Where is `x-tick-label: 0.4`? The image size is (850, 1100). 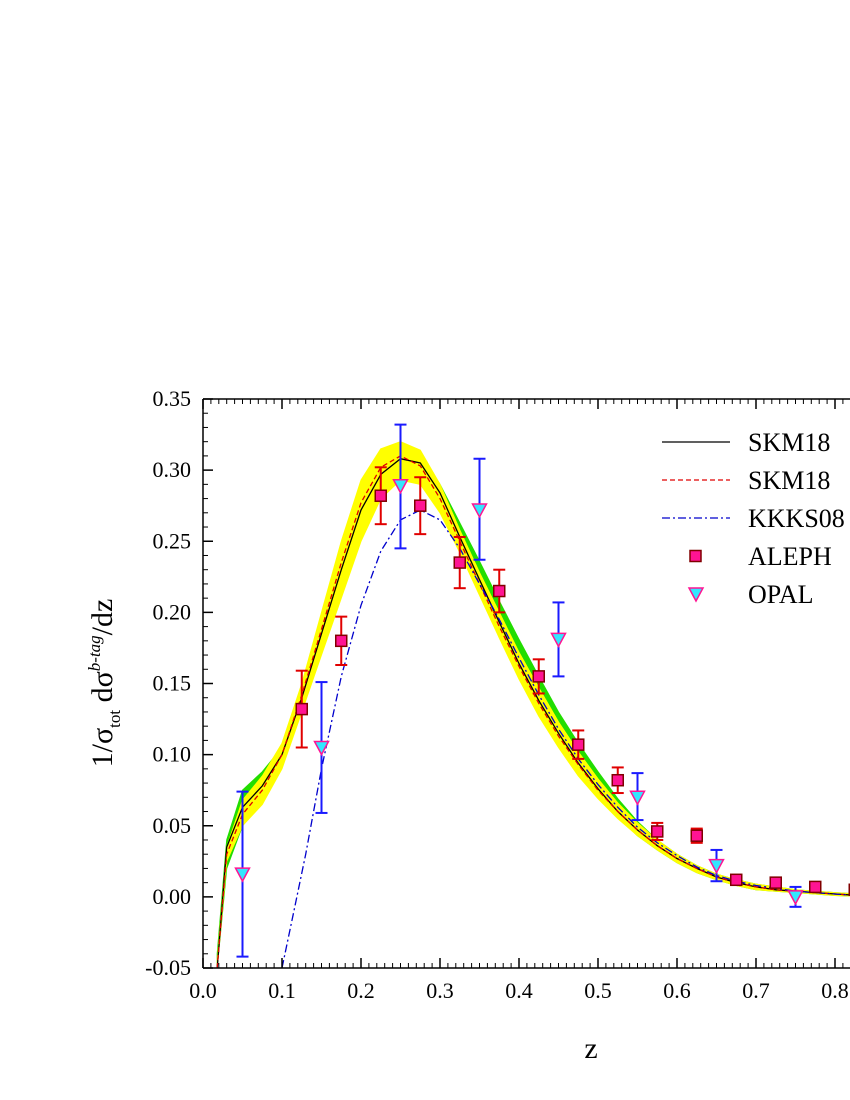 x-tick-label: 0.4 is located at coordinates (519, 990).